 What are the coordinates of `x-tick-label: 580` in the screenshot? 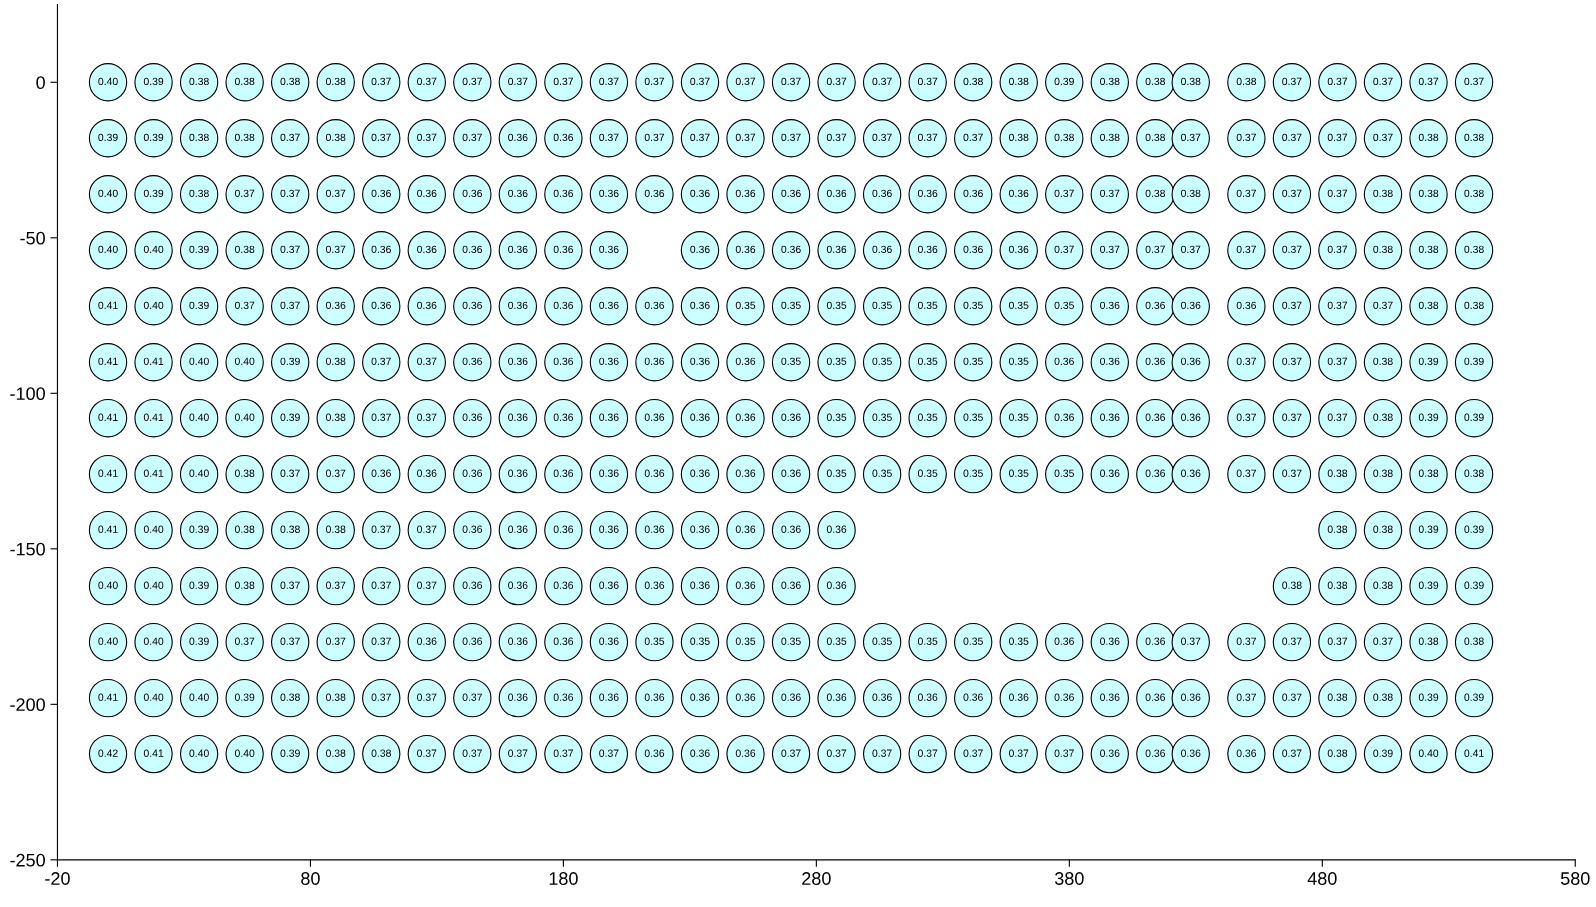 It's located at (1575, 878).